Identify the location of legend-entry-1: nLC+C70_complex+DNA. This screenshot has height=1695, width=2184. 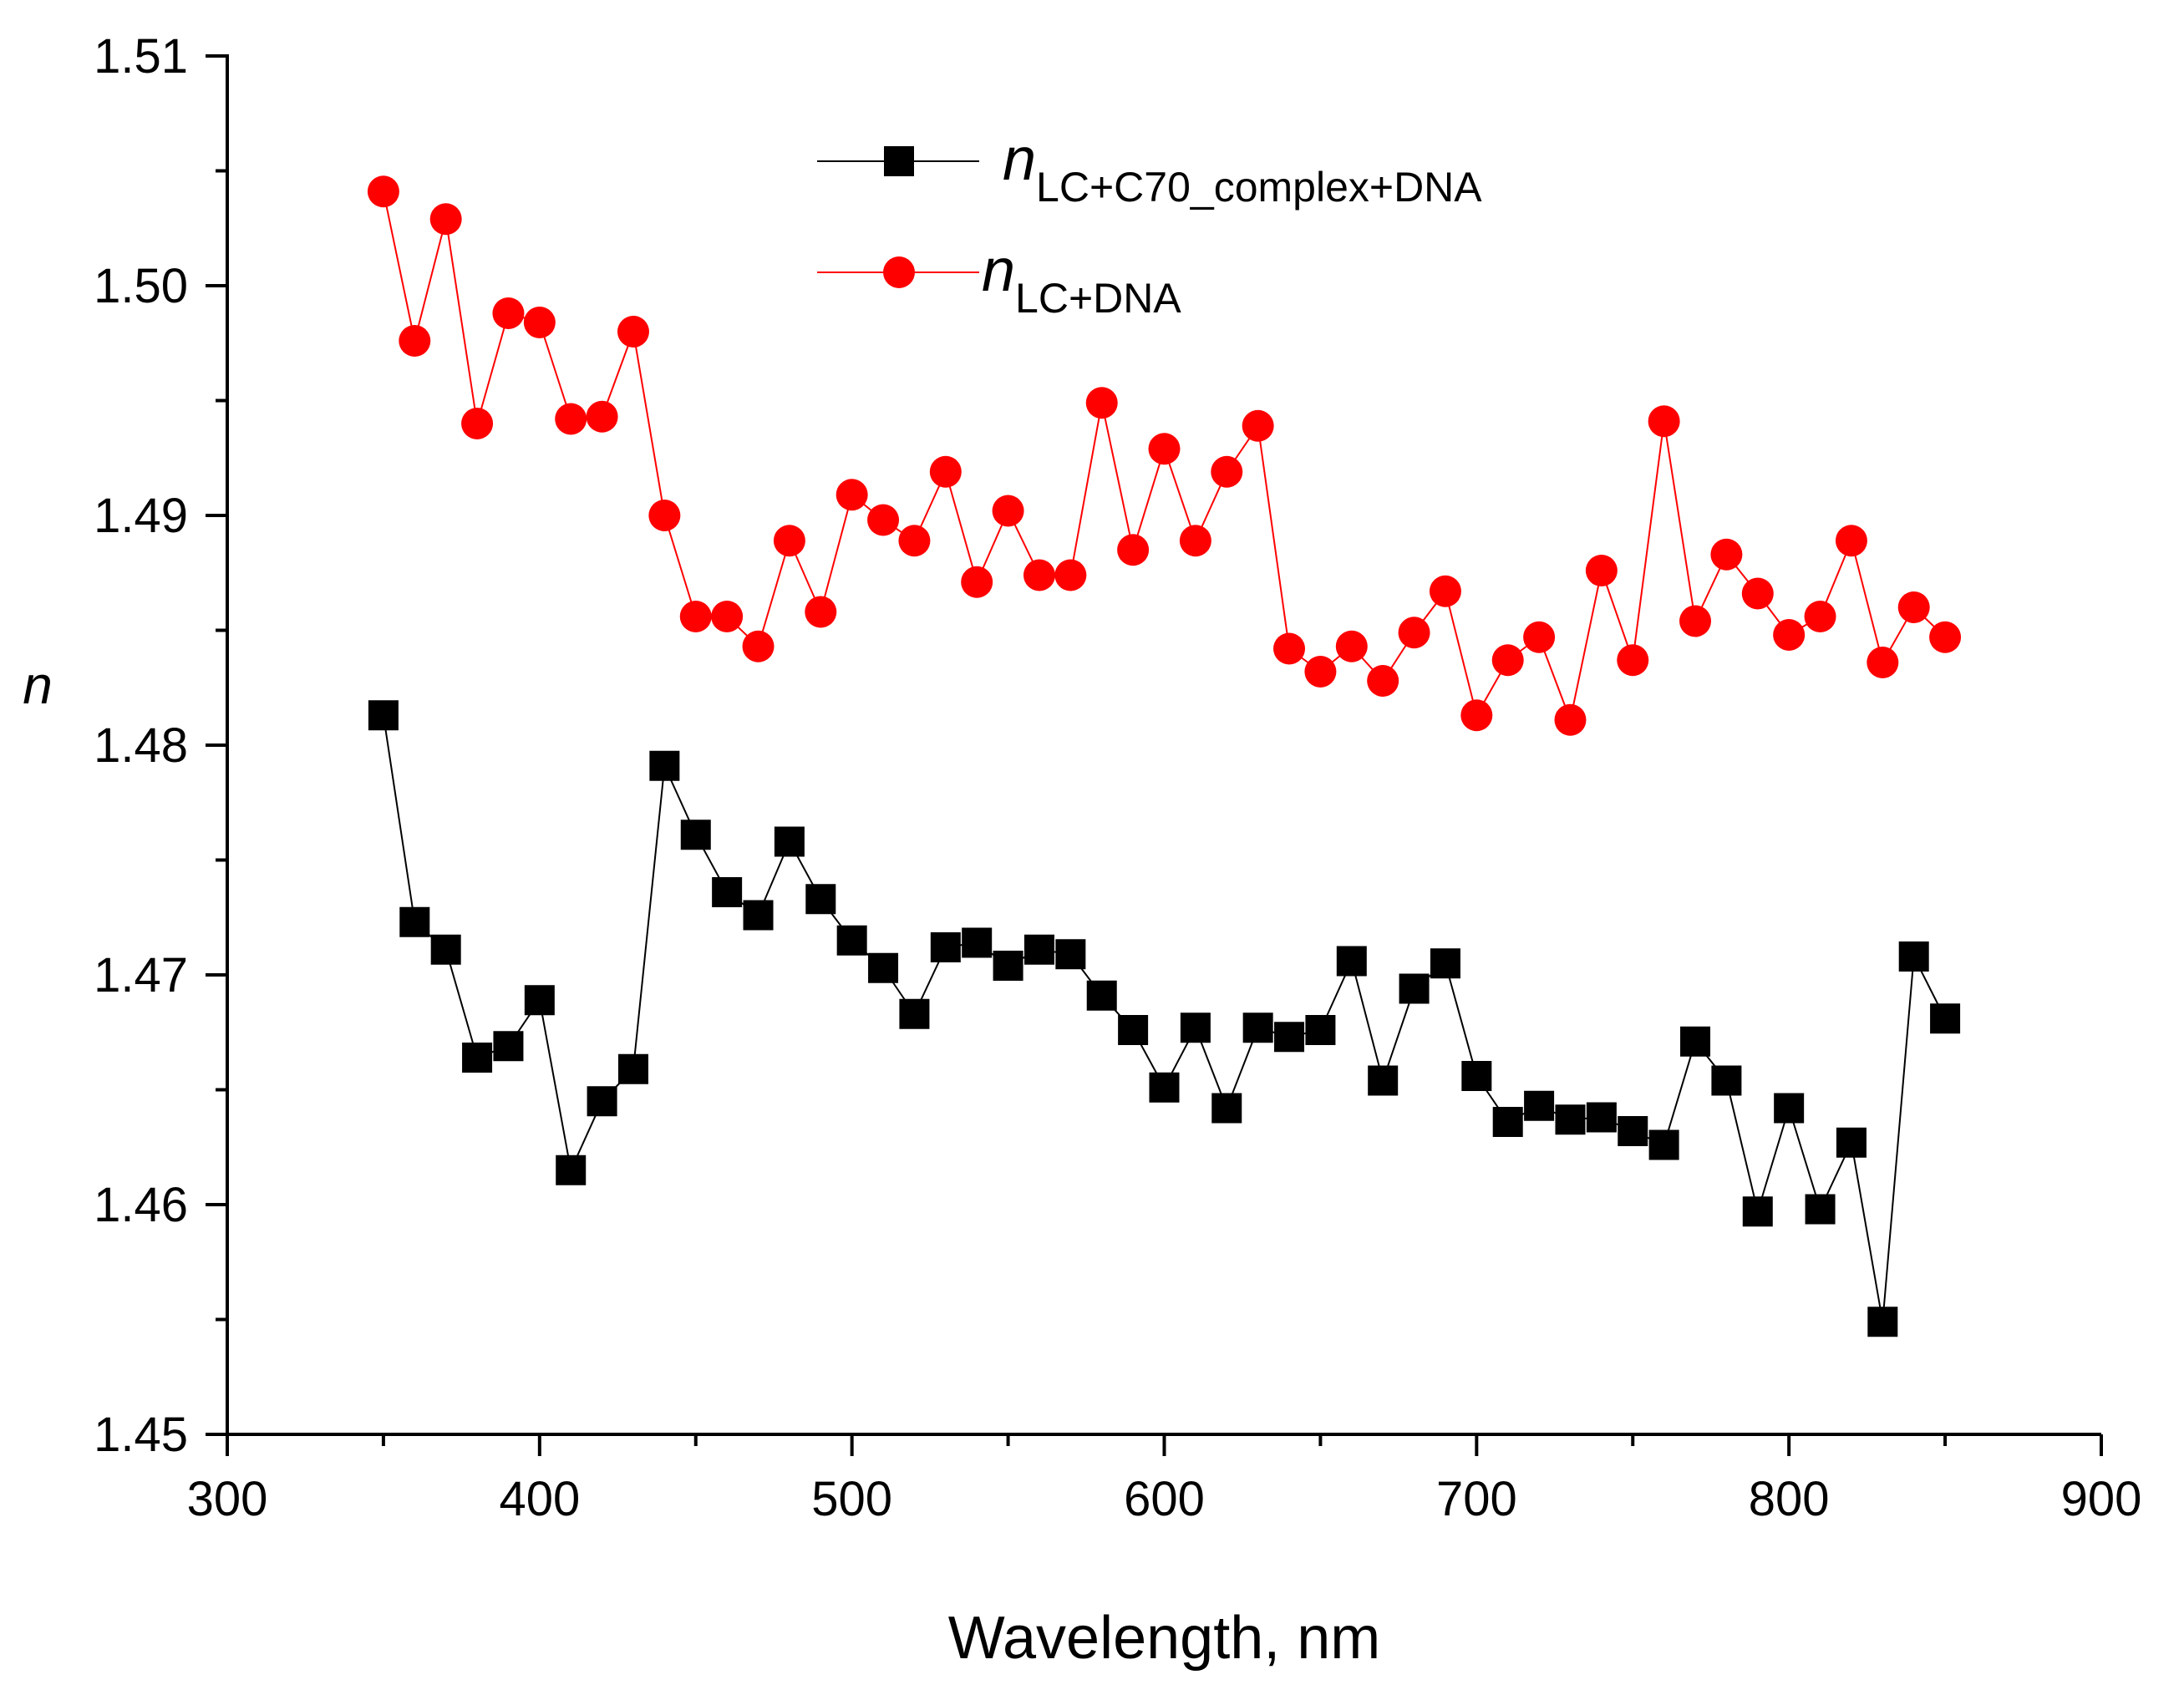
(1149, 168).